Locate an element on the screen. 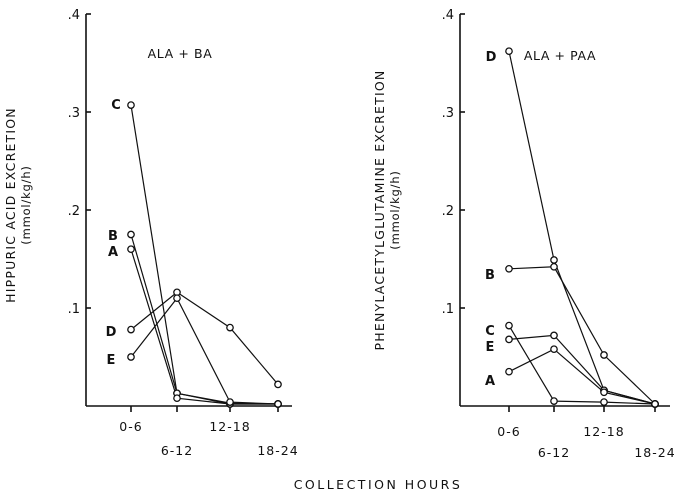 The width and height of the screenshot is (676, 495). x-axis-title: COLLECTION HOURS is located at coordinates (378, 484).